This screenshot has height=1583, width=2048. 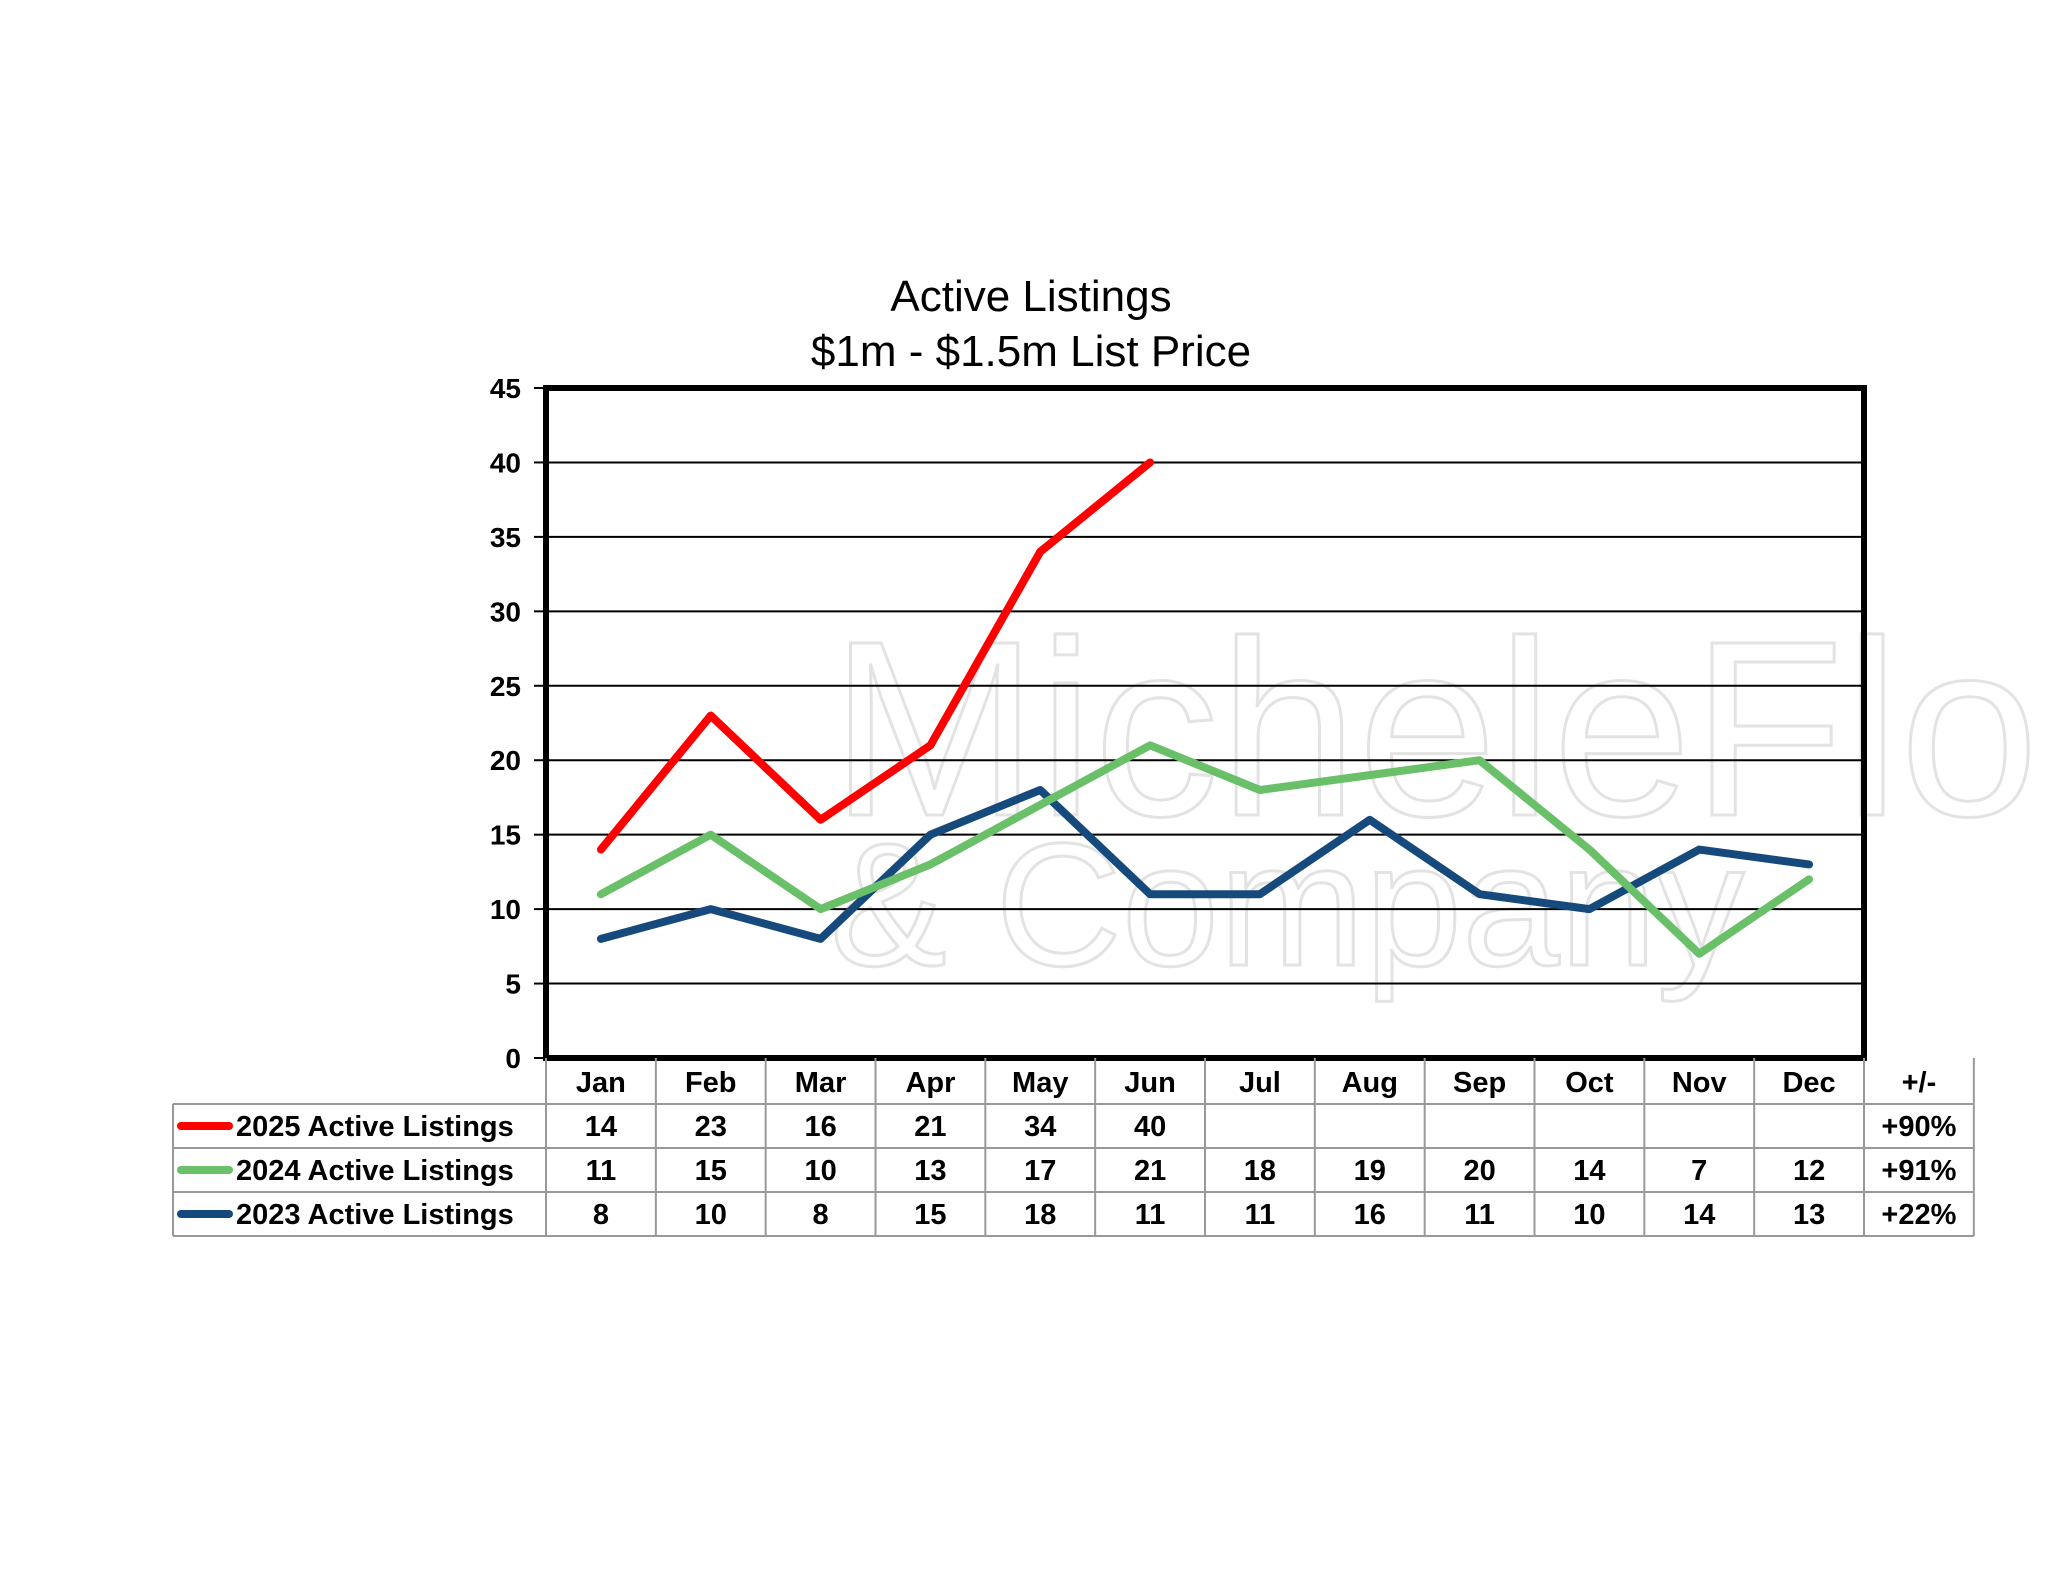 I want to click on x-category-label: Dec, so click(x=1808, y=1083).